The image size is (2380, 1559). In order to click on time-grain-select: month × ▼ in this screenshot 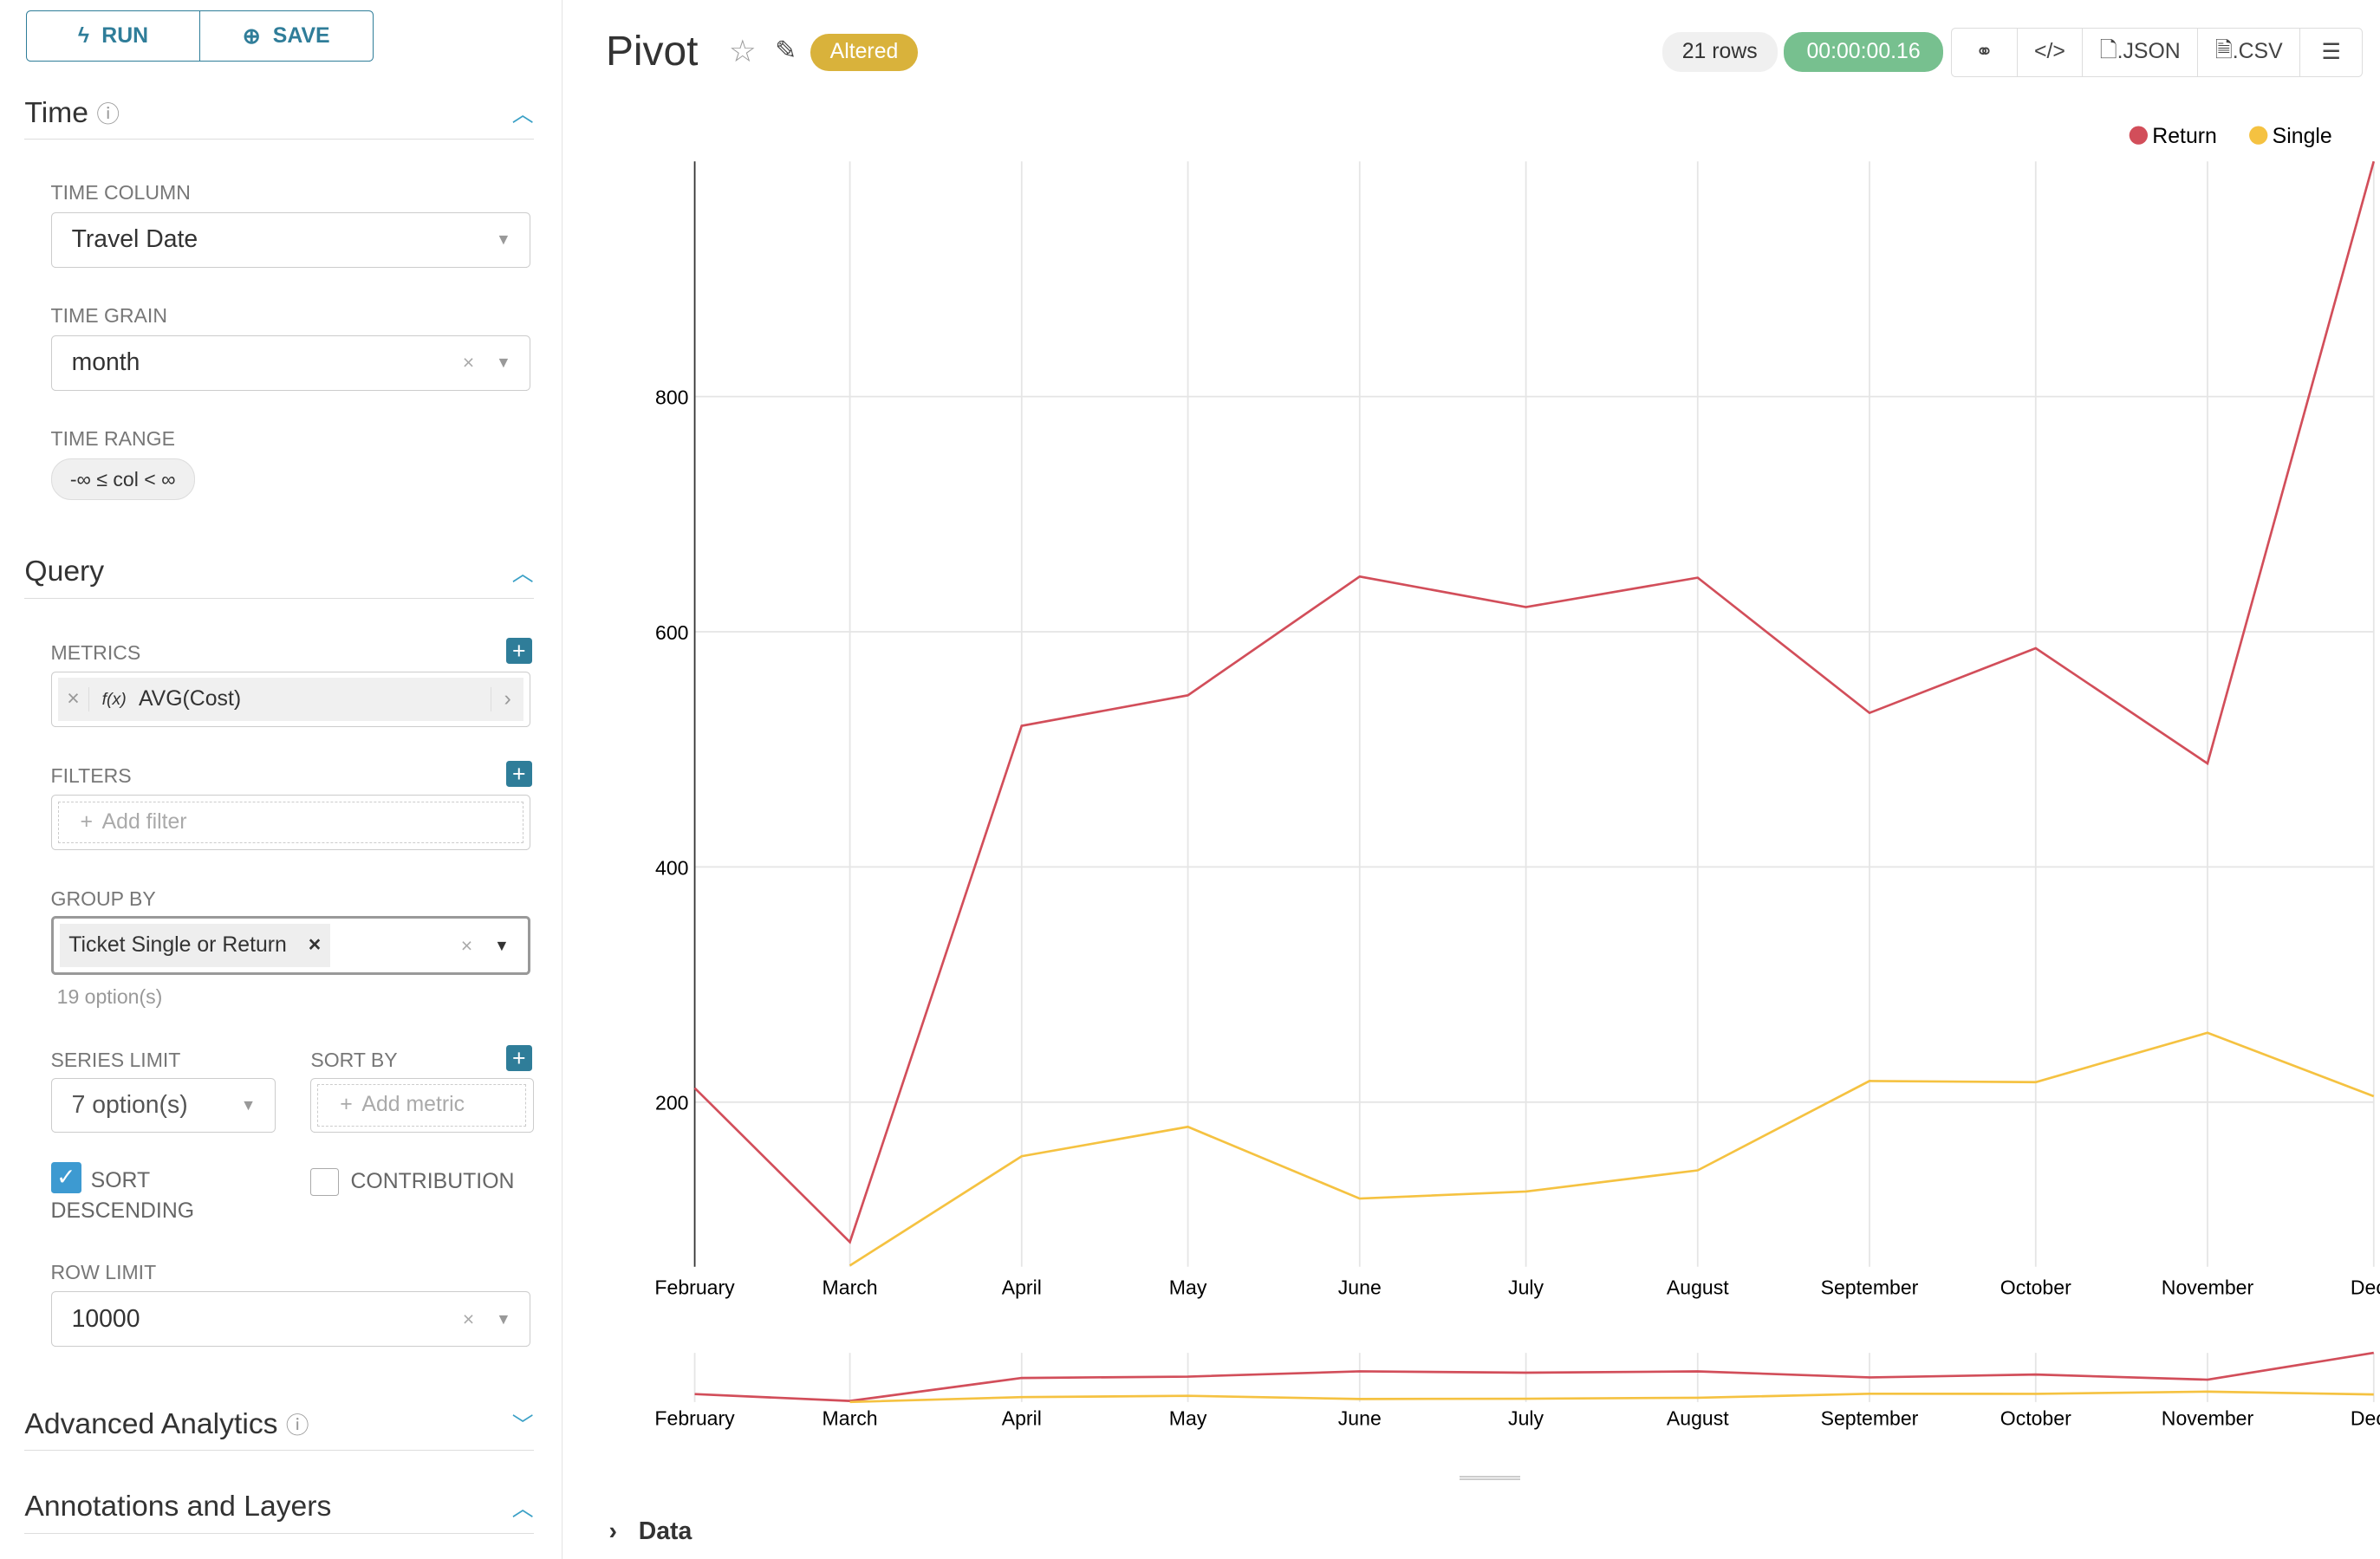, I will do `click(290, 363)`.